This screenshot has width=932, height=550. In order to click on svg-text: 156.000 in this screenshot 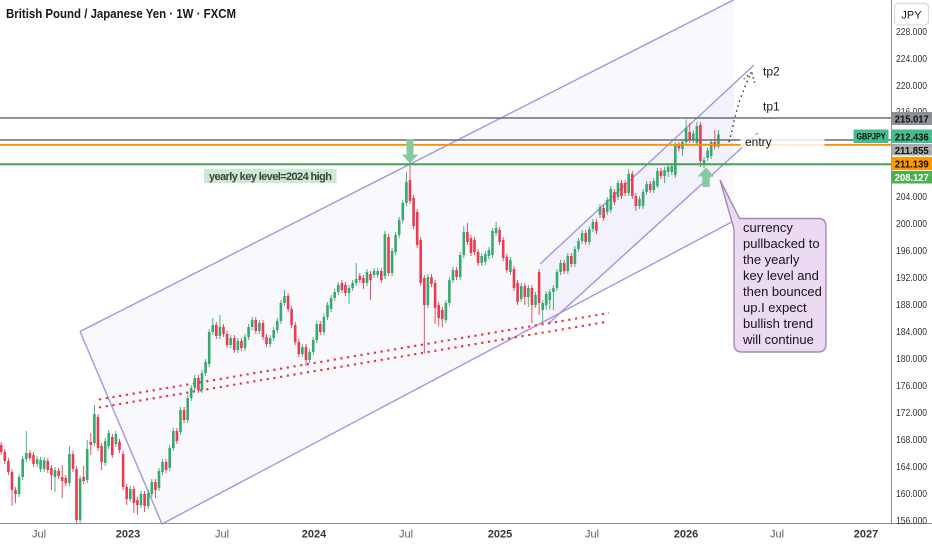, I will do `click(911, 521)`.